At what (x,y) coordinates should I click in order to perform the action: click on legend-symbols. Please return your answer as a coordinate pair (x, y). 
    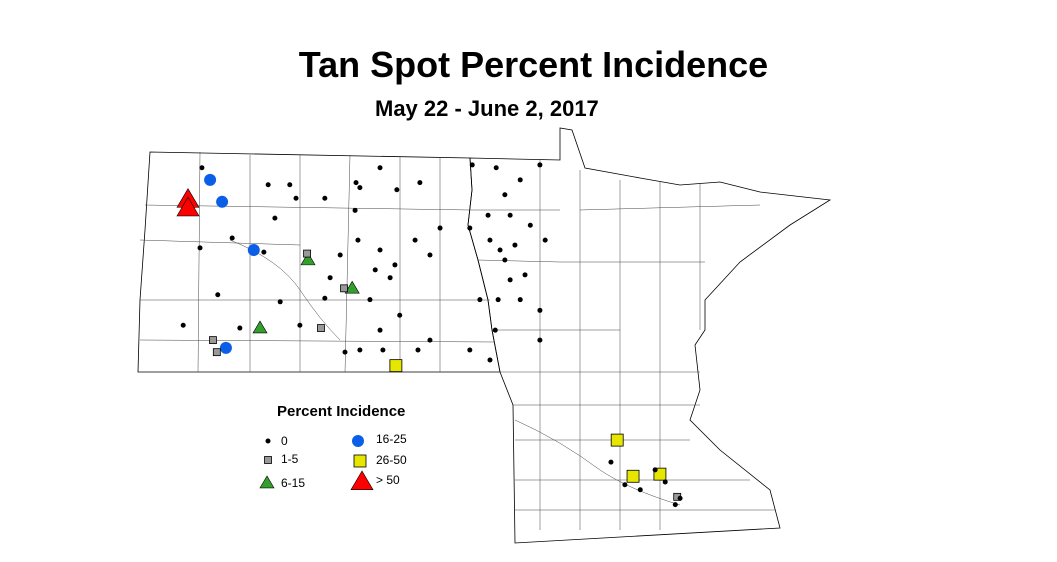
    Looking at the image, I should click on (316, 463).